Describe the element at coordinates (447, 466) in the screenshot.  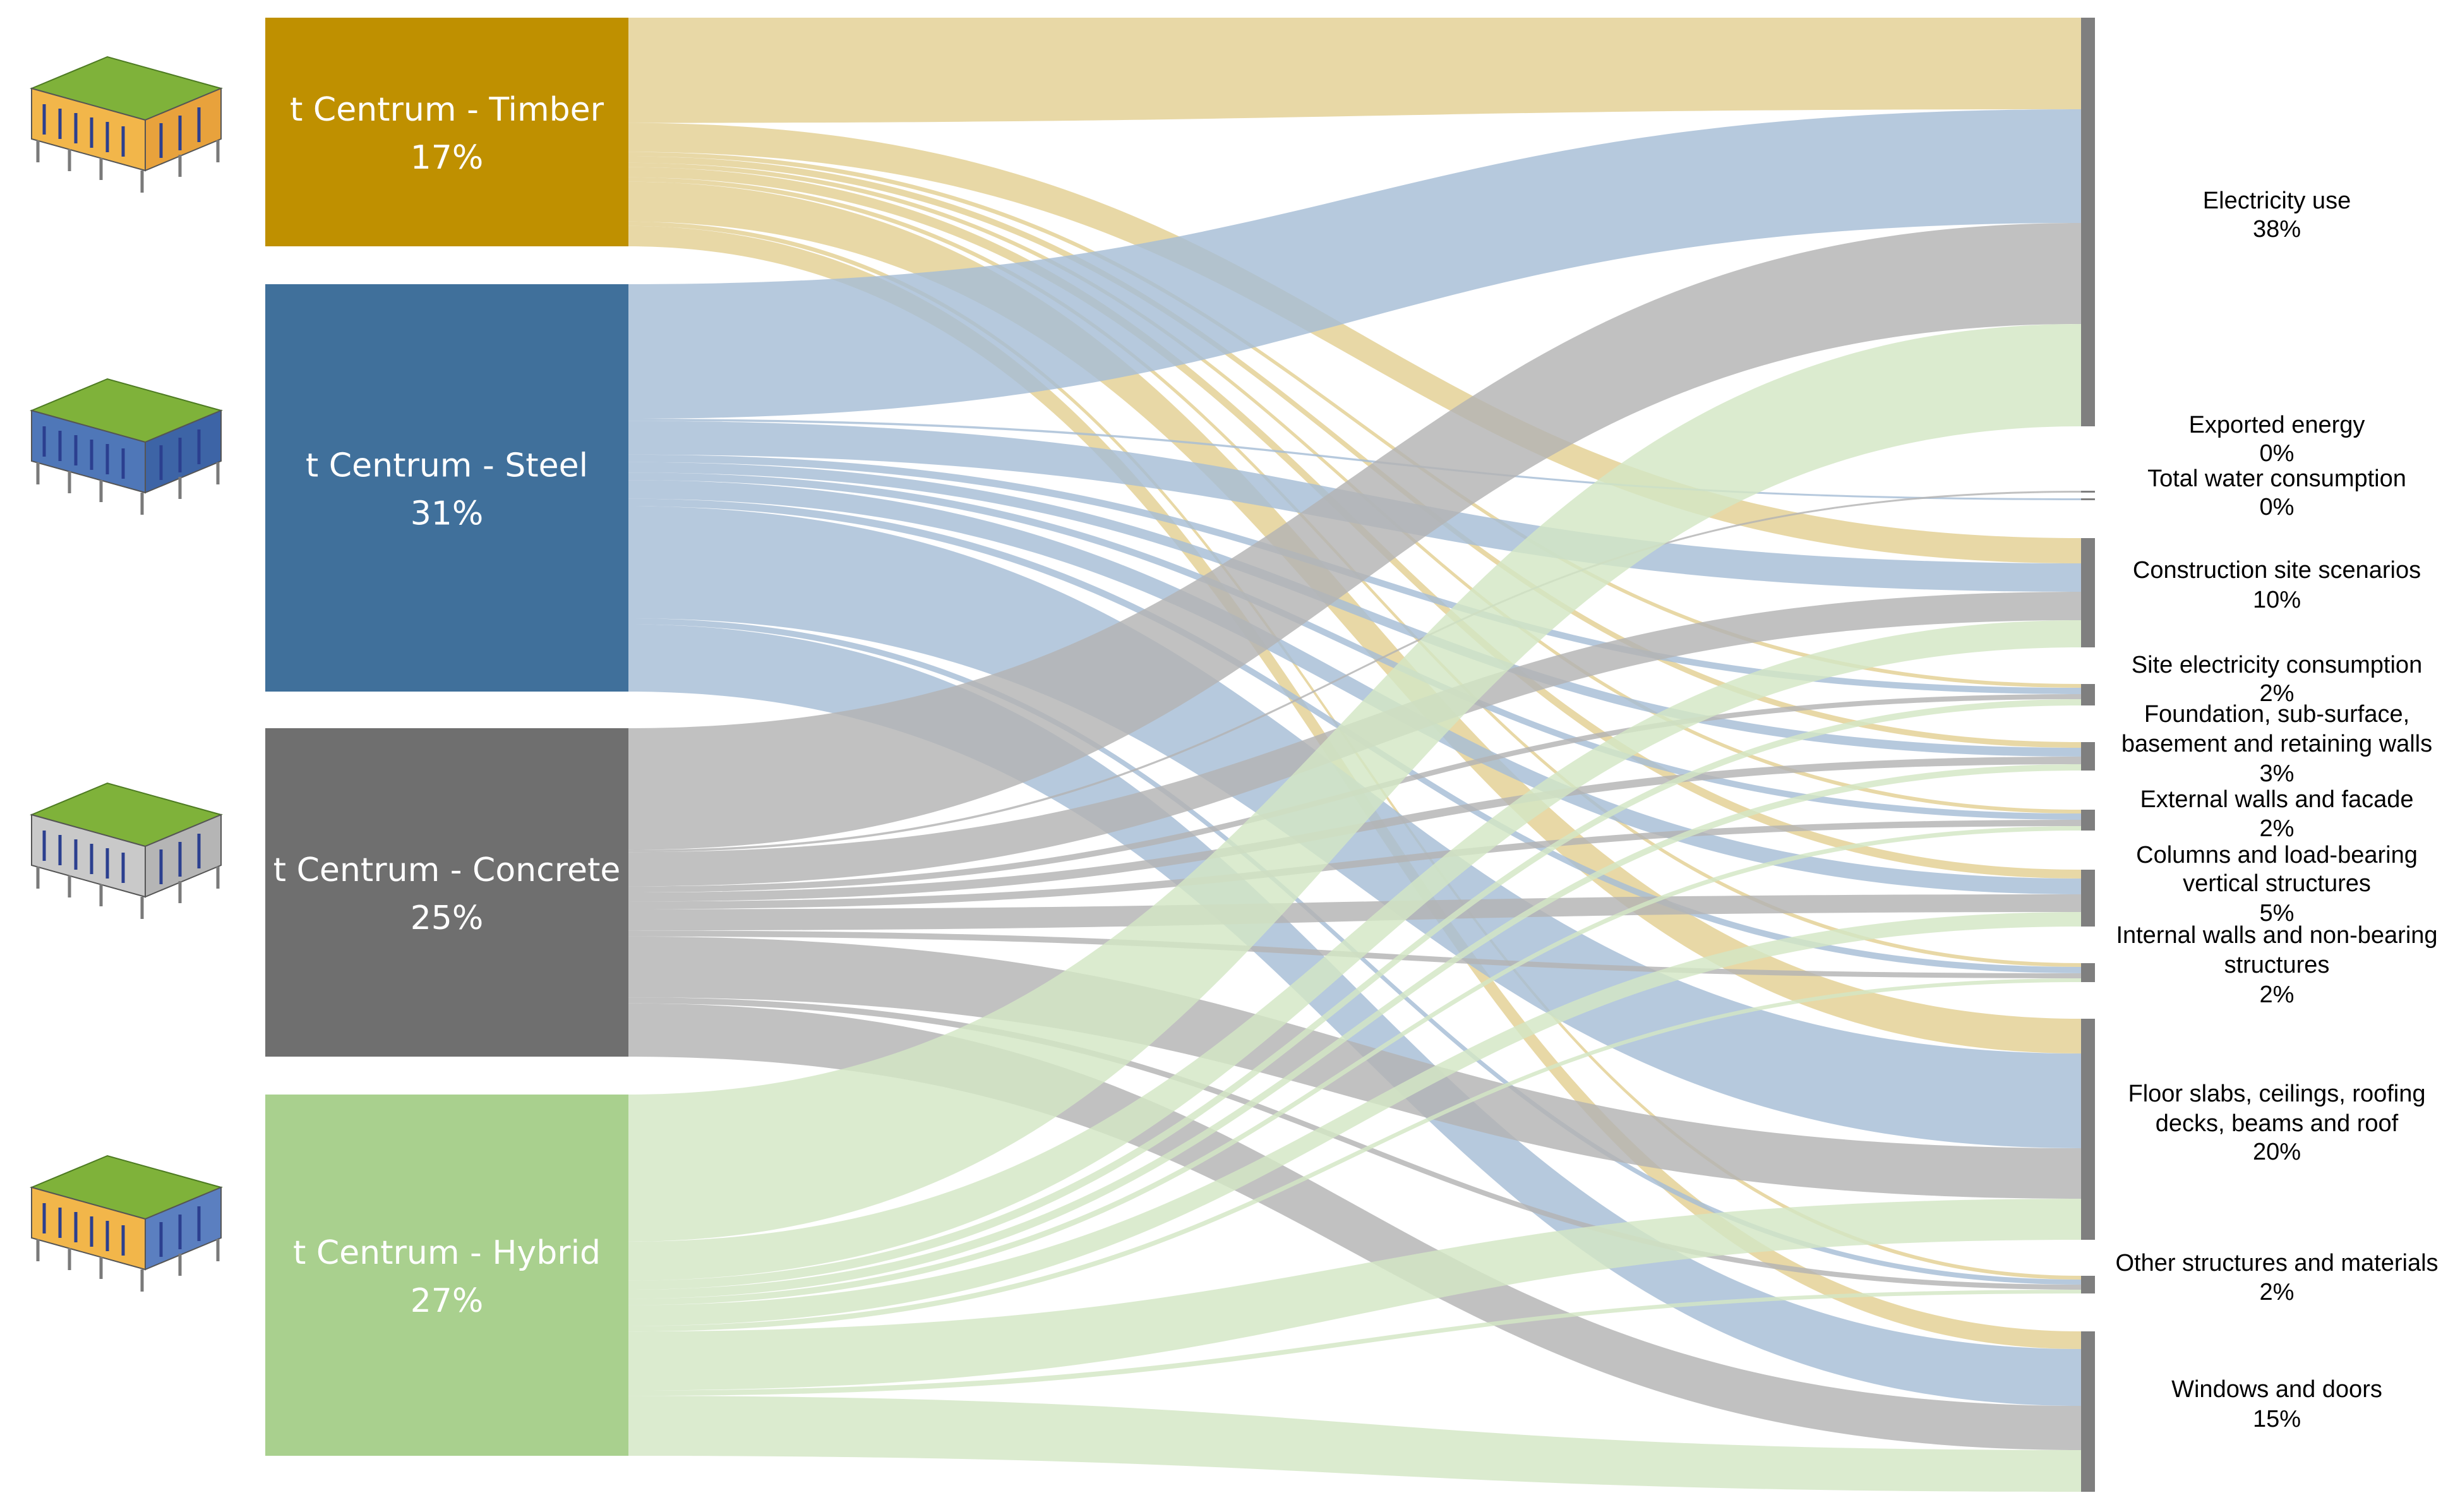
I see `source-label-steel: t Centrum - Steel` at that location.